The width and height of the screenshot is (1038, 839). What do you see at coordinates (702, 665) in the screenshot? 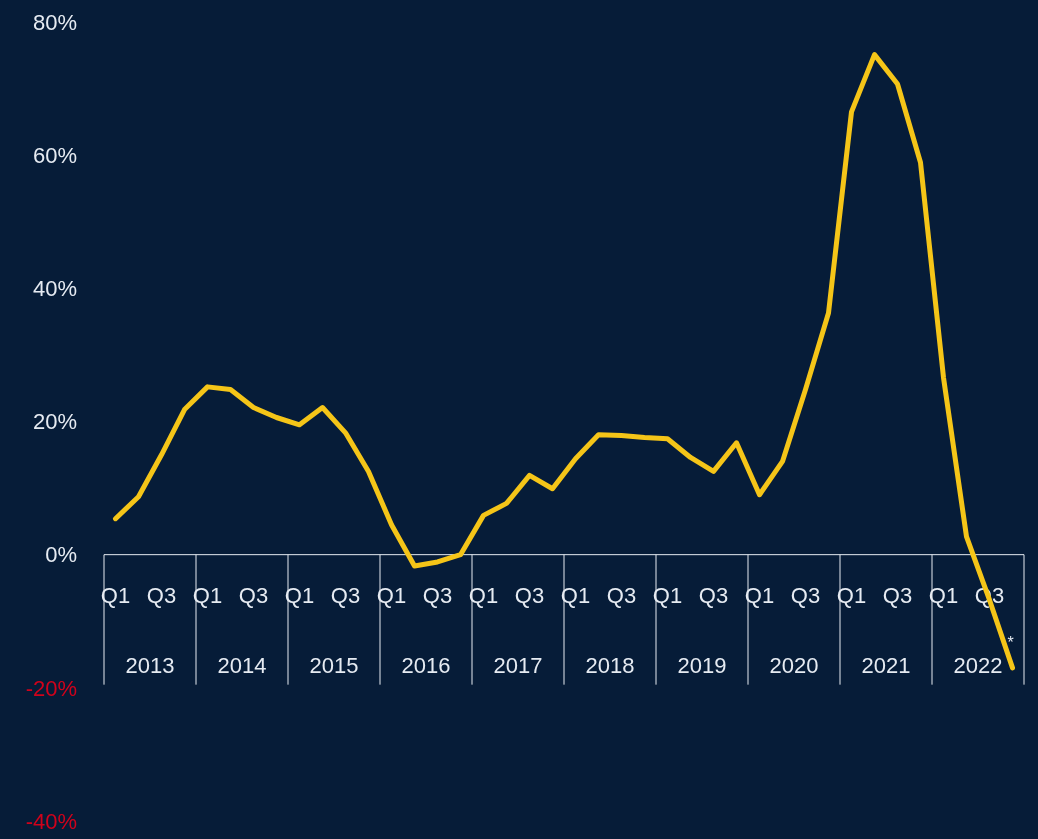
I see `annotation: 2019` at bounding box center [702, 665].